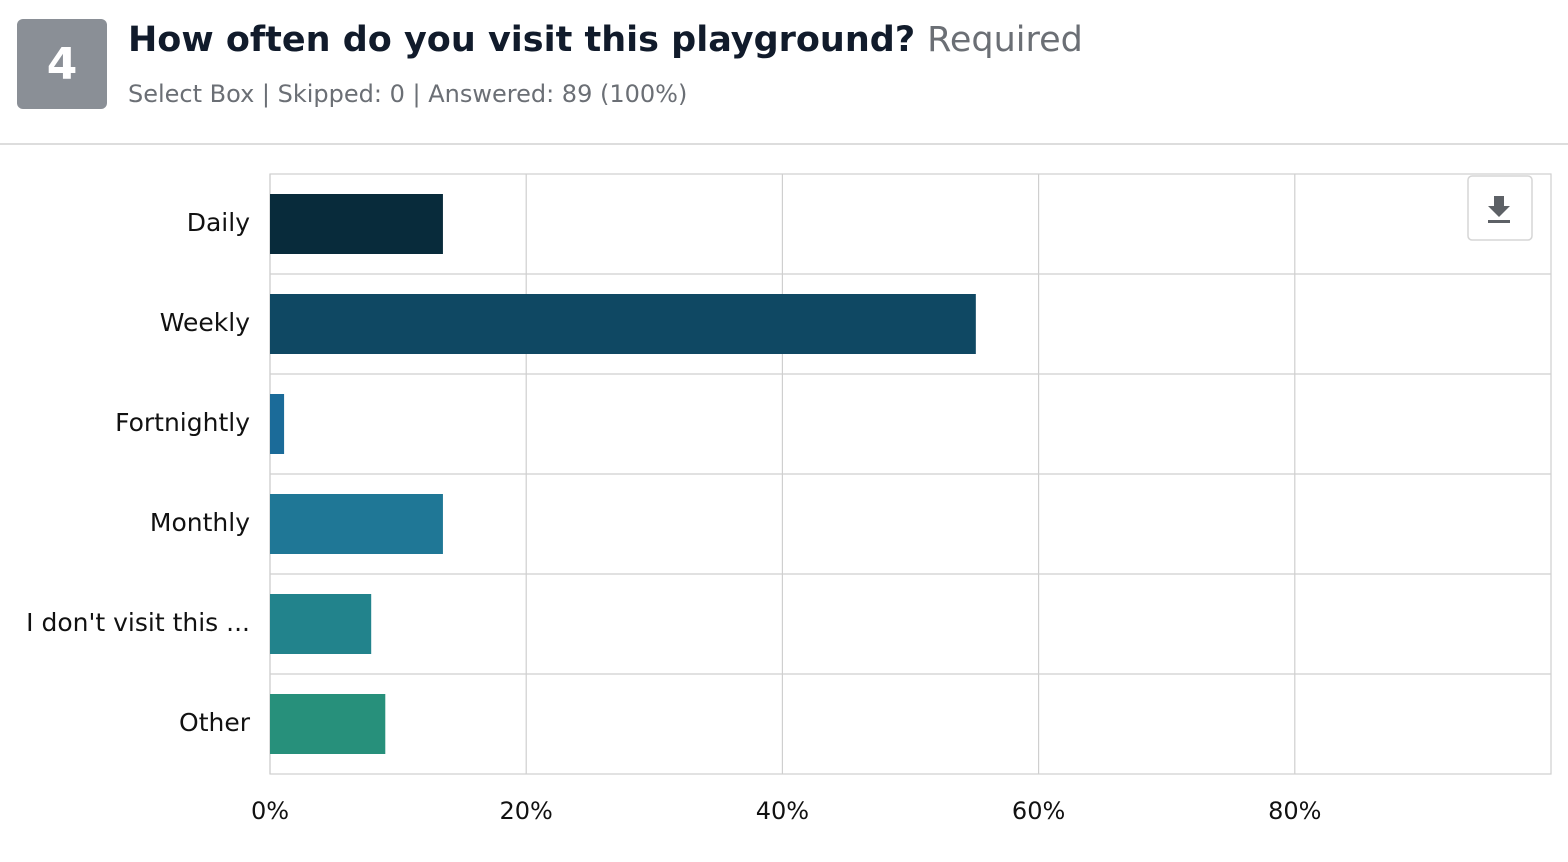 The image size is (1568, 862). What do you see at coordinates (1038, 811) in the screenshot?
I see `x-tick-label: 60%` at bounding box center [1038, 811].